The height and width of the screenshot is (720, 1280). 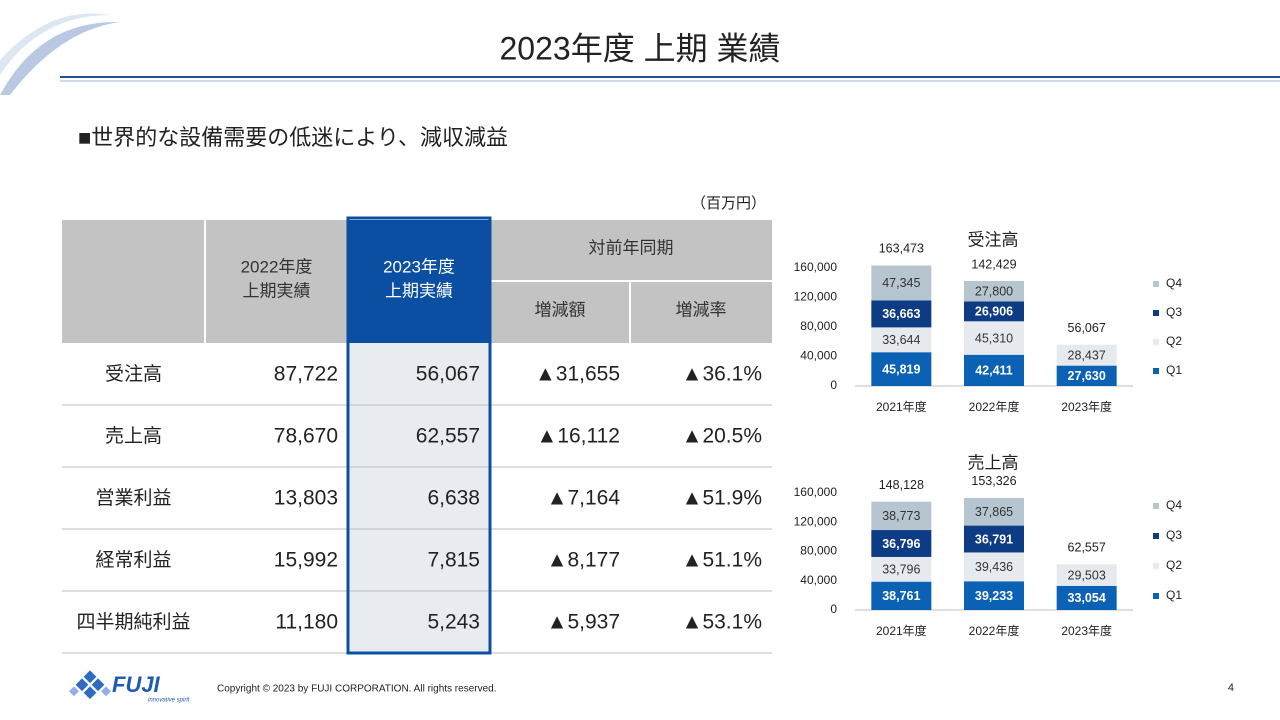 What do you see at coordinates (994, 539) in the screenshot?
I see `value-label: 36,791` at bounding box center [994, 539].